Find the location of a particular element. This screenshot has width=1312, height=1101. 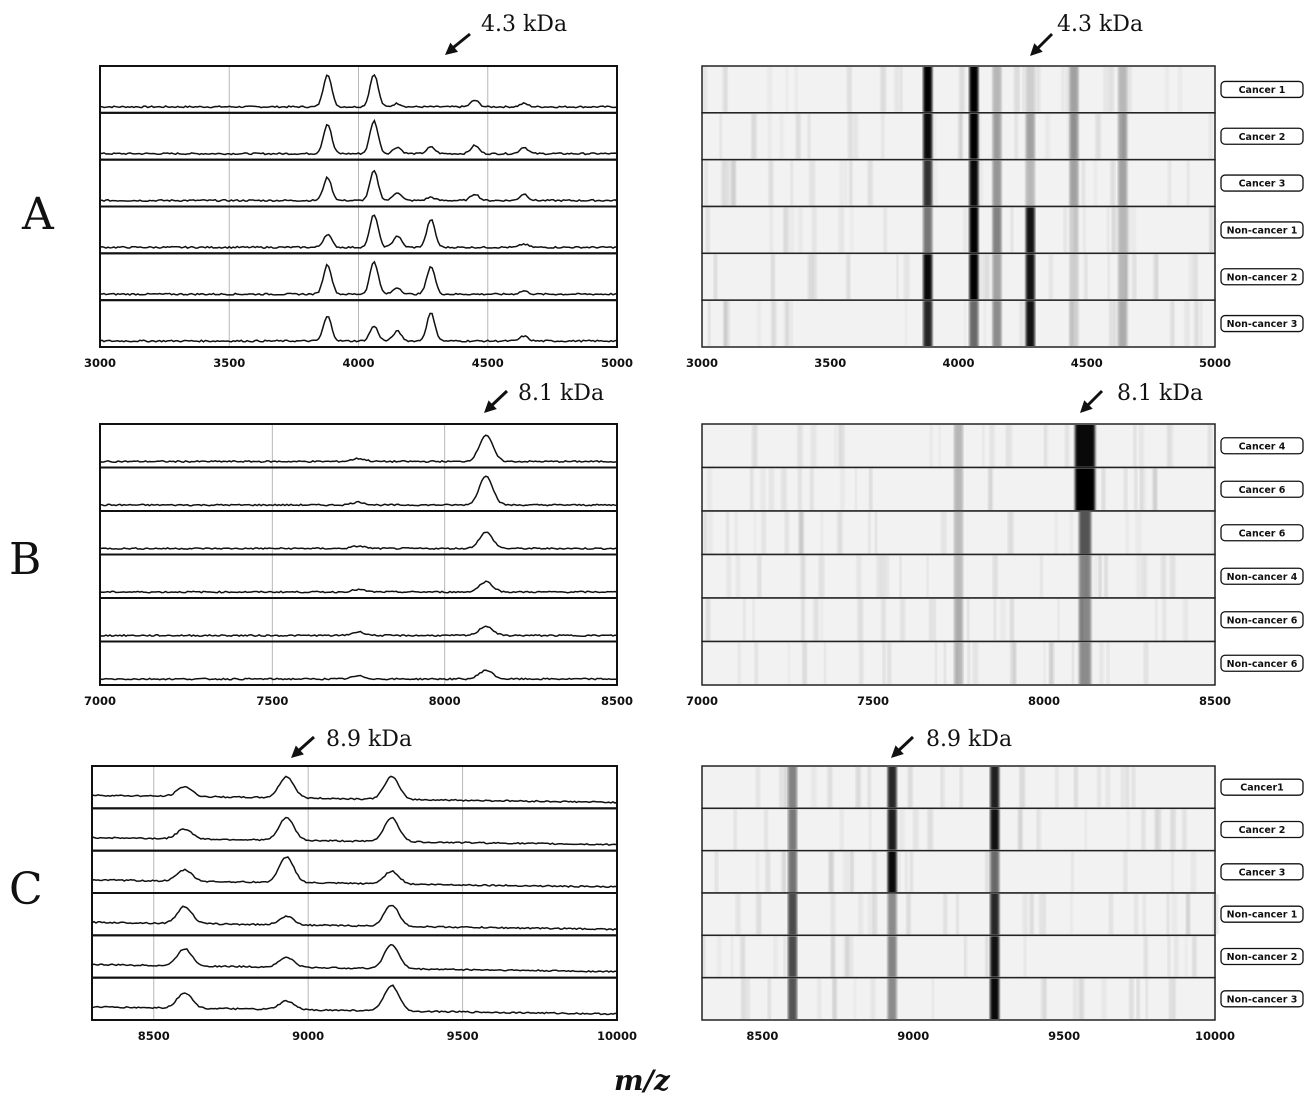

marker-label-b-gel: 8.1 kDa is located at coordinates (1160, 393).